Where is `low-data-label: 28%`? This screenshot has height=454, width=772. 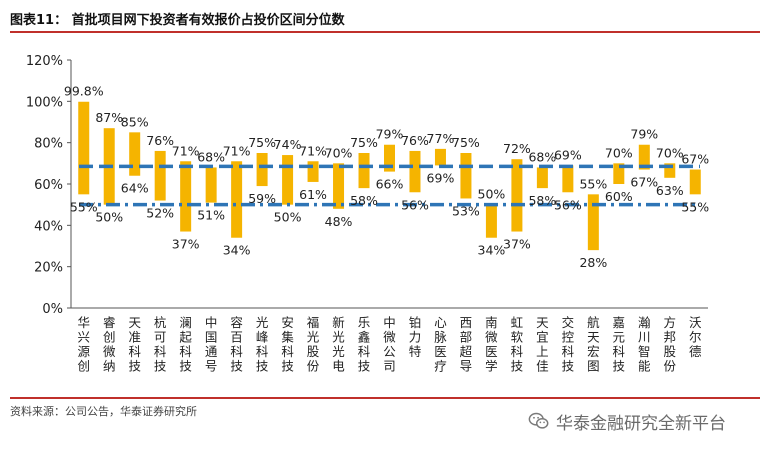
low-data-label: 28% is located at coordinates (593, 262).